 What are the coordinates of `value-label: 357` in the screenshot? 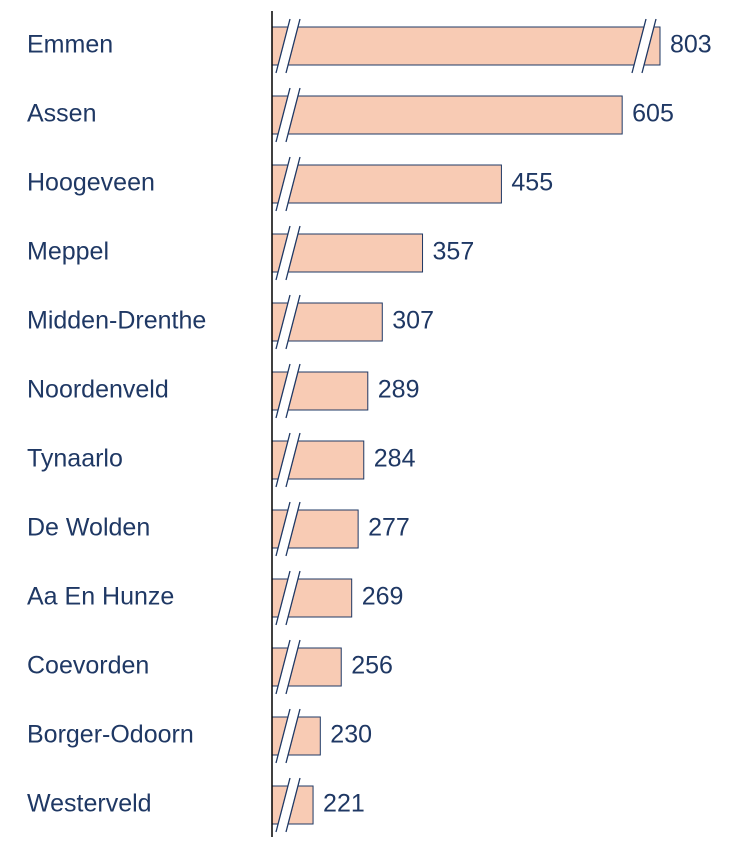 It's located at (454, 252).